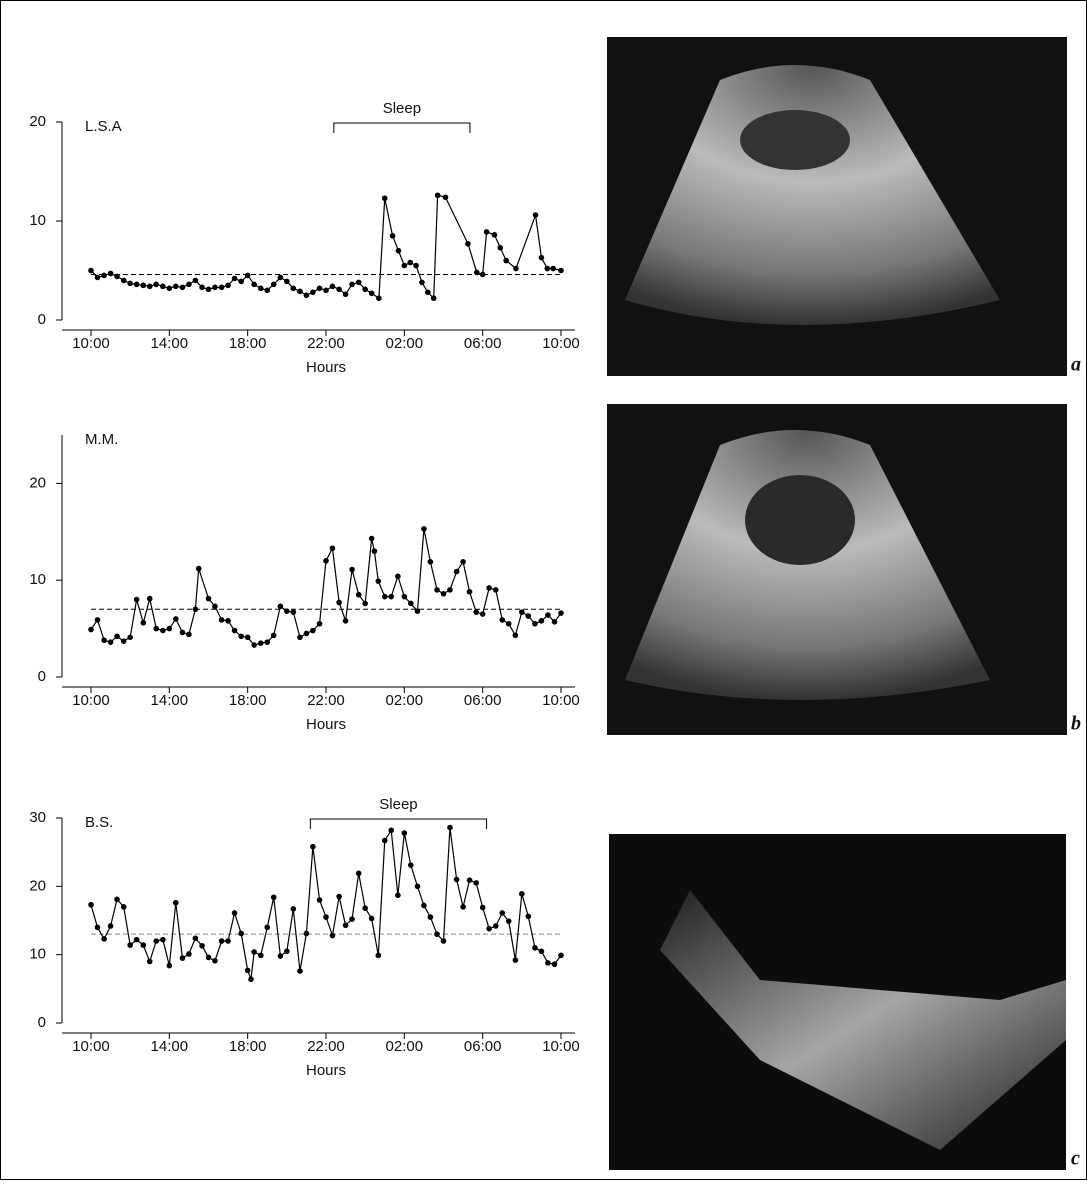 The height and width of the screenshot is (1185, 1087). Describe the element at coordinates (837, 206) in the screenshot. I see `ultrasound-a` at that location.